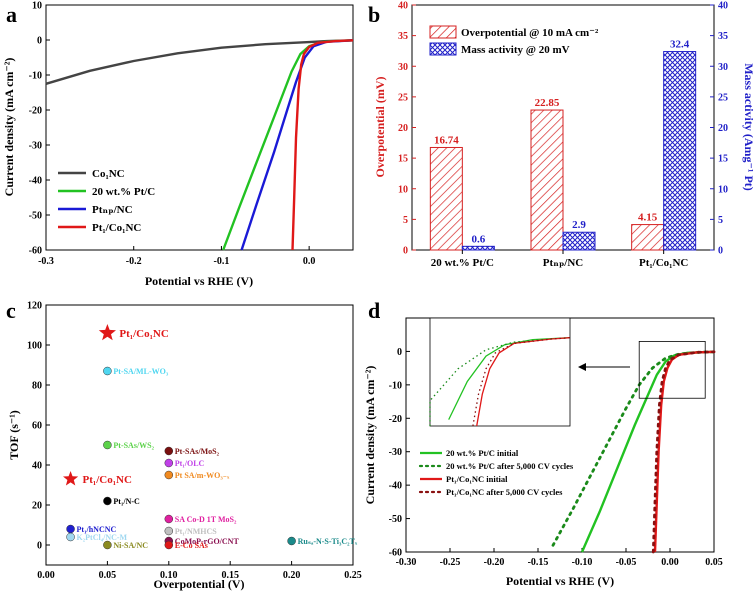 The image size is (753, 592). Describe the element at coordinates (538, 562) in the screenshot. I see `panel-d-x-tick-label: -0.15` at that location.